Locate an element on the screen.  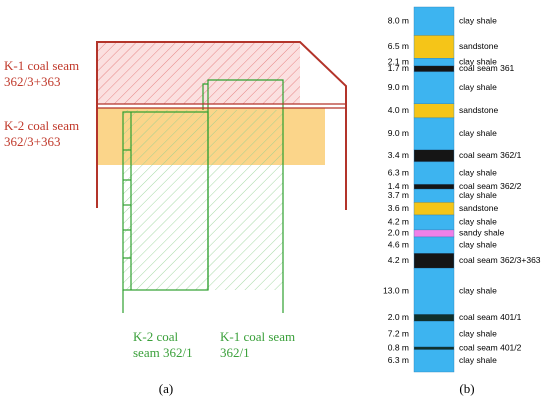
layer-name: sandy shale is located at coordinates (482, 233).